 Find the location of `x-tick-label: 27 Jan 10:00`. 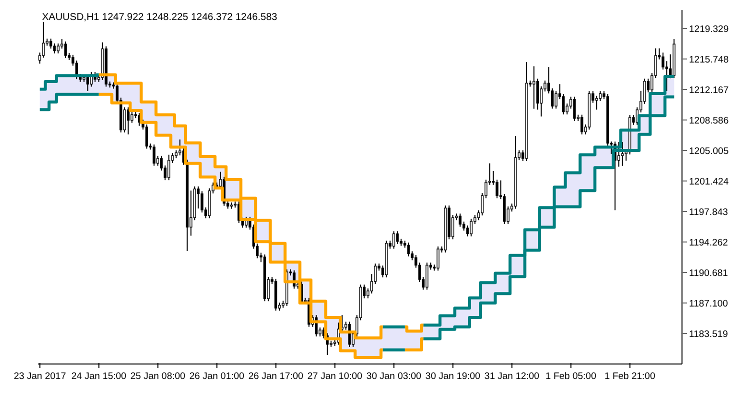

x-tick-label: 27 Jan 10:00 is located at coordinates (334, 376).